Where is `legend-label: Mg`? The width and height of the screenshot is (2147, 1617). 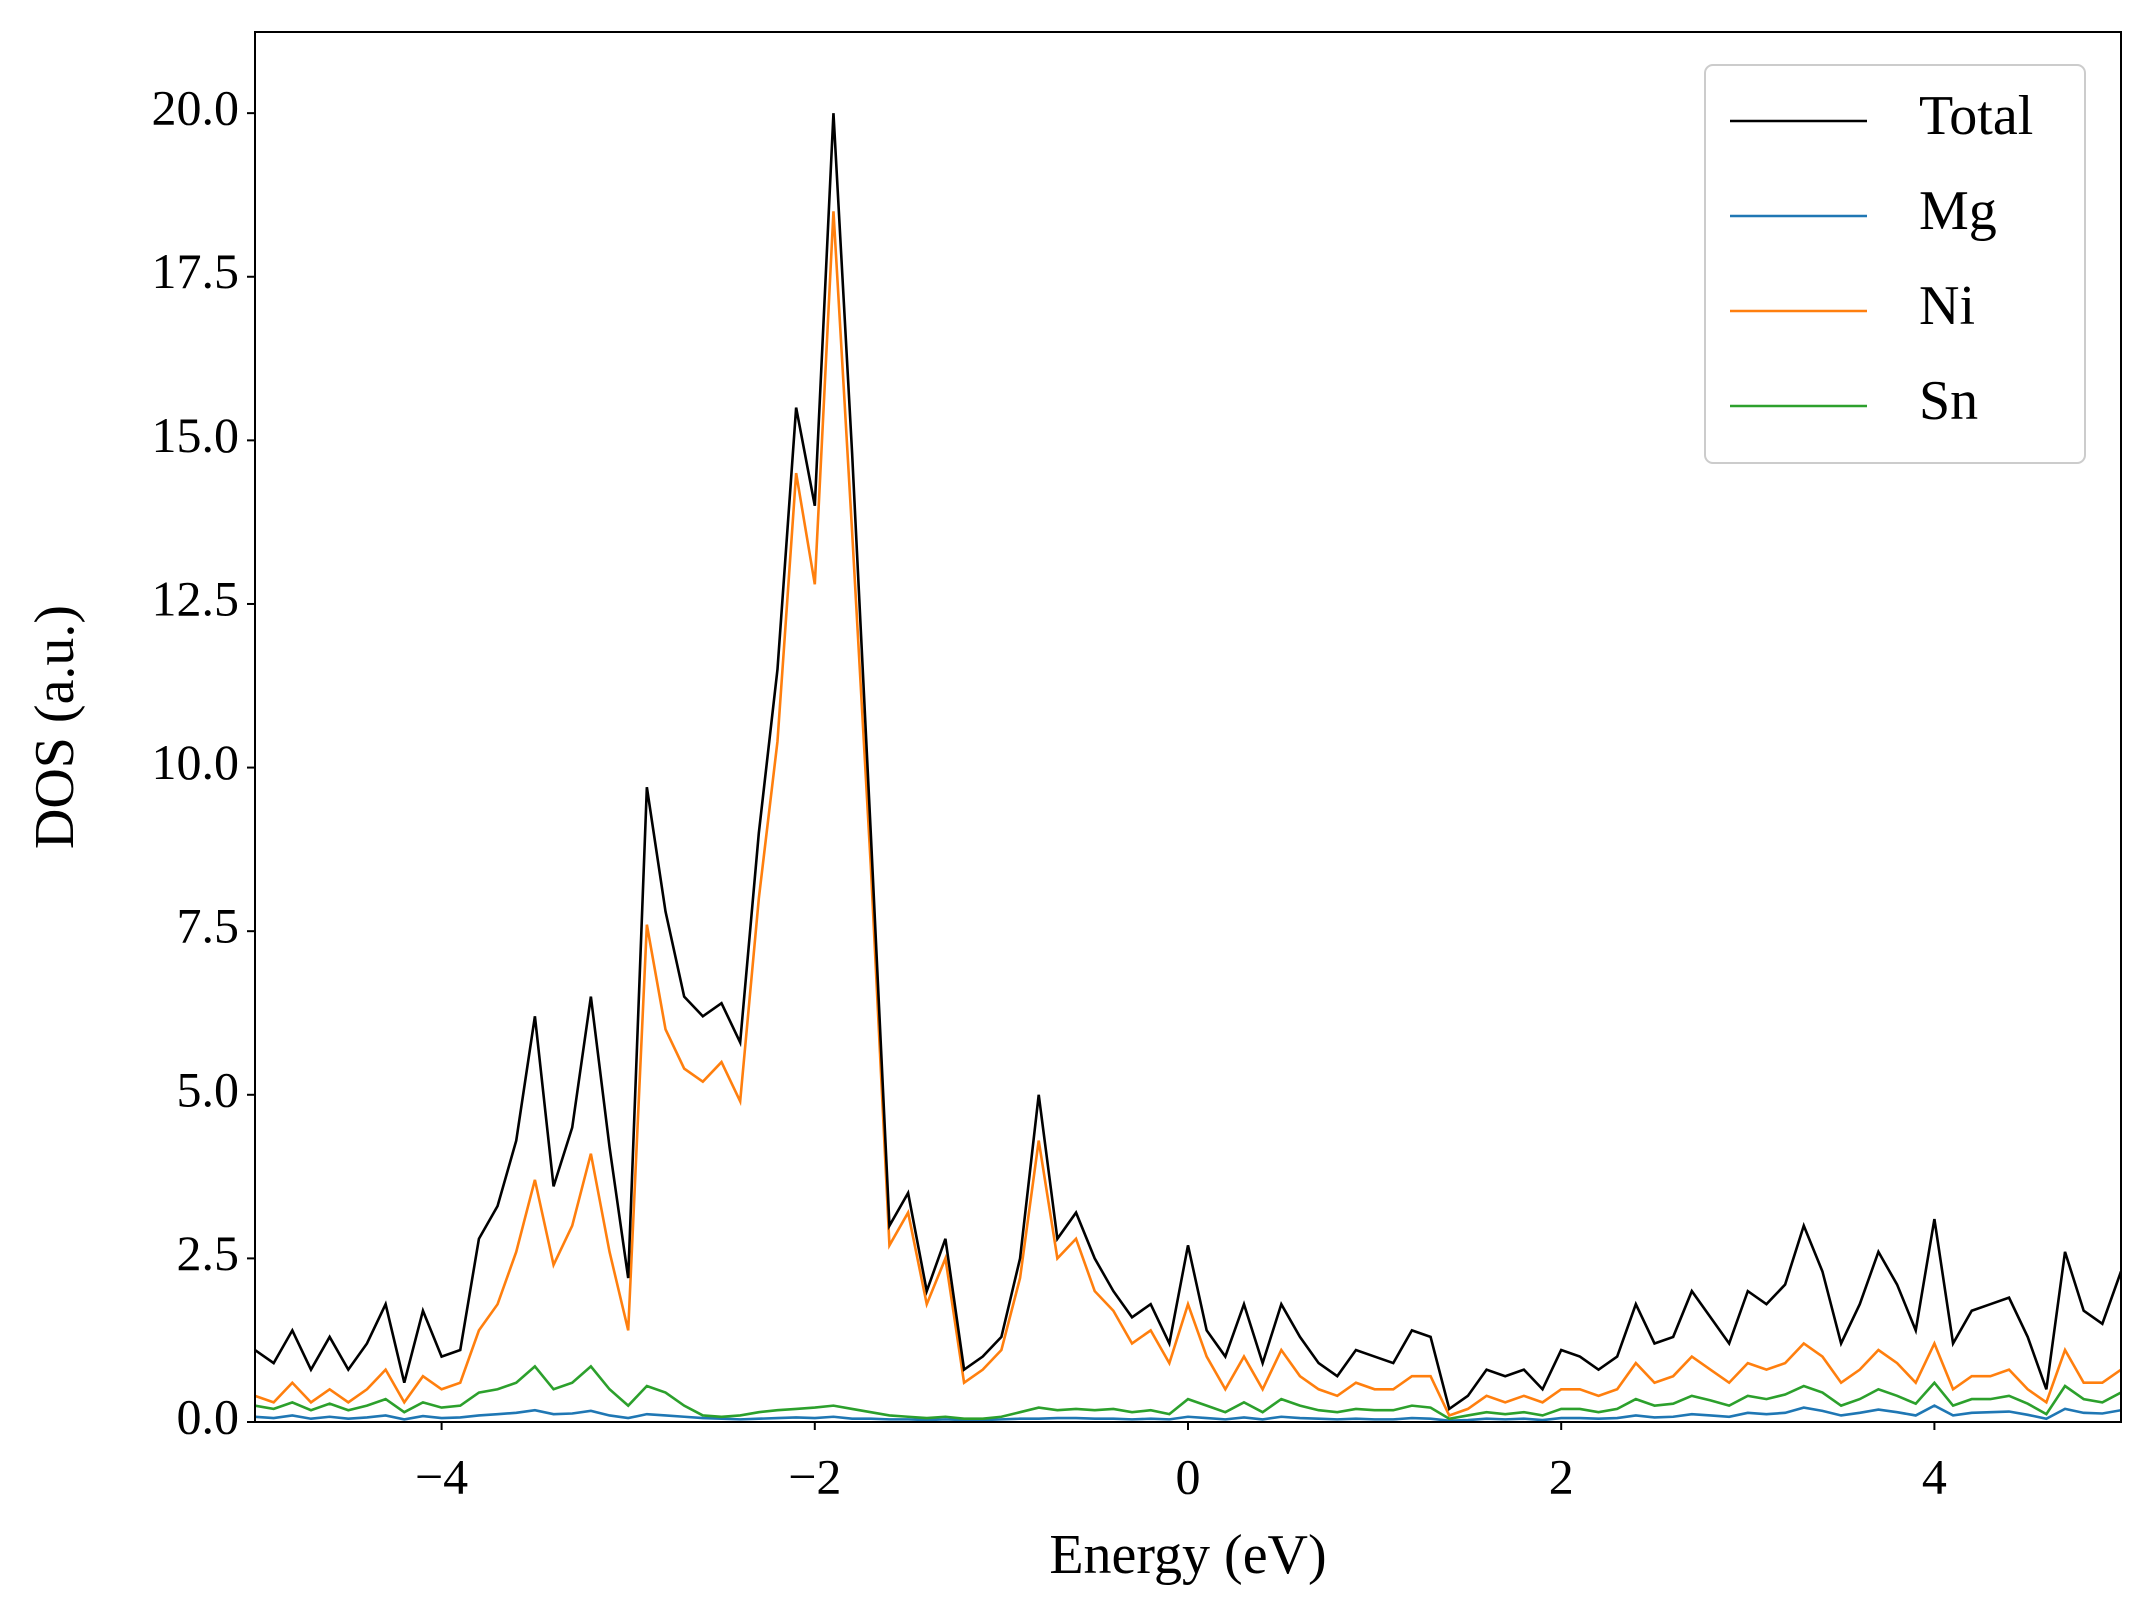 legend-label: Mg is located at coordinates (1958, 211).